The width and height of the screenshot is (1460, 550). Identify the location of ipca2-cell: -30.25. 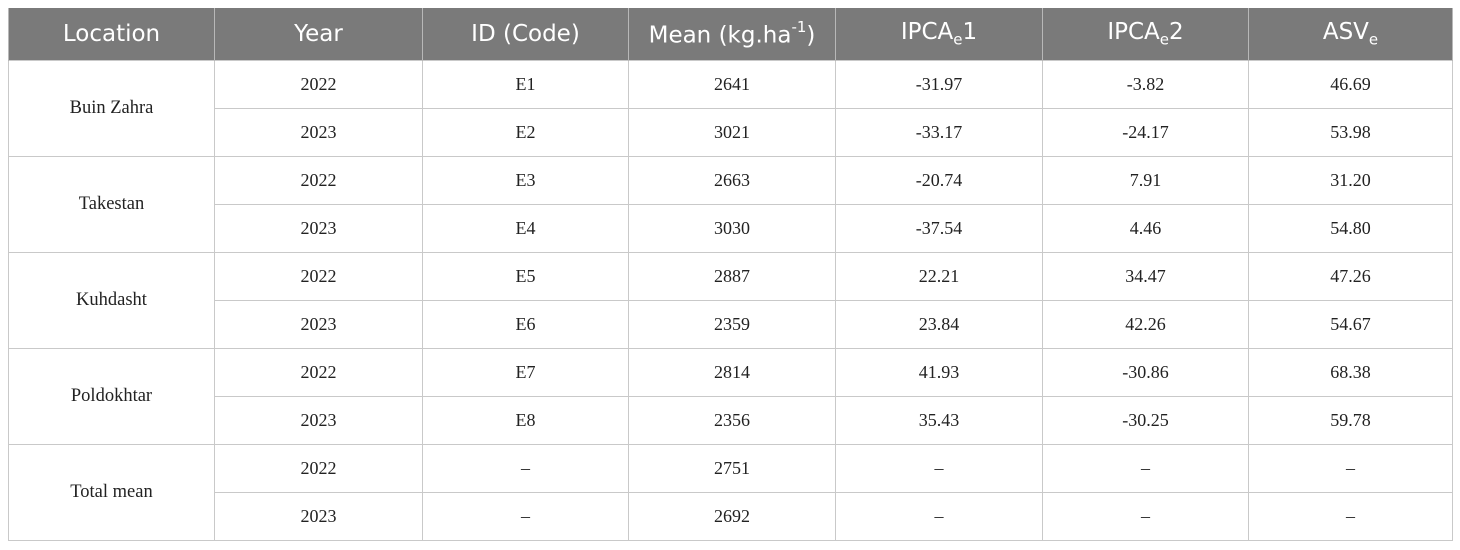
(1145, 420).